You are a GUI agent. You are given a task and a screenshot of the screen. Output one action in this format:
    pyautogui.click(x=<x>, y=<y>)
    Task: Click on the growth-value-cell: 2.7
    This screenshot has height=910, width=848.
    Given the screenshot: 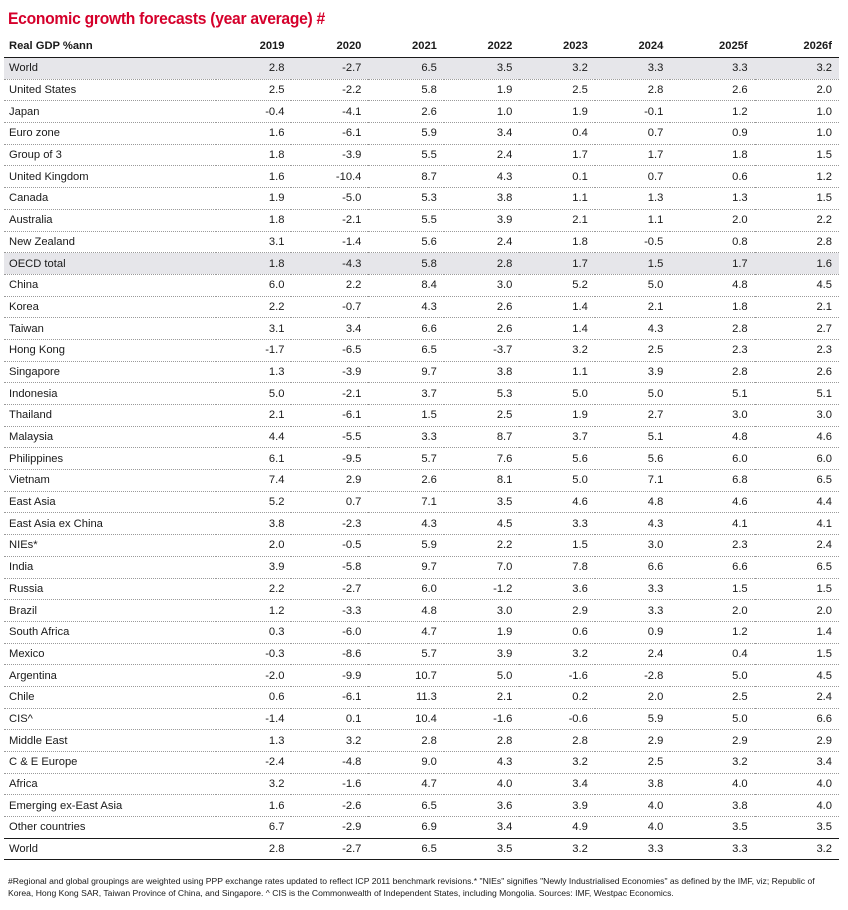 What is the action you would take?
    pyautogui.click(x=796, y=328)
    